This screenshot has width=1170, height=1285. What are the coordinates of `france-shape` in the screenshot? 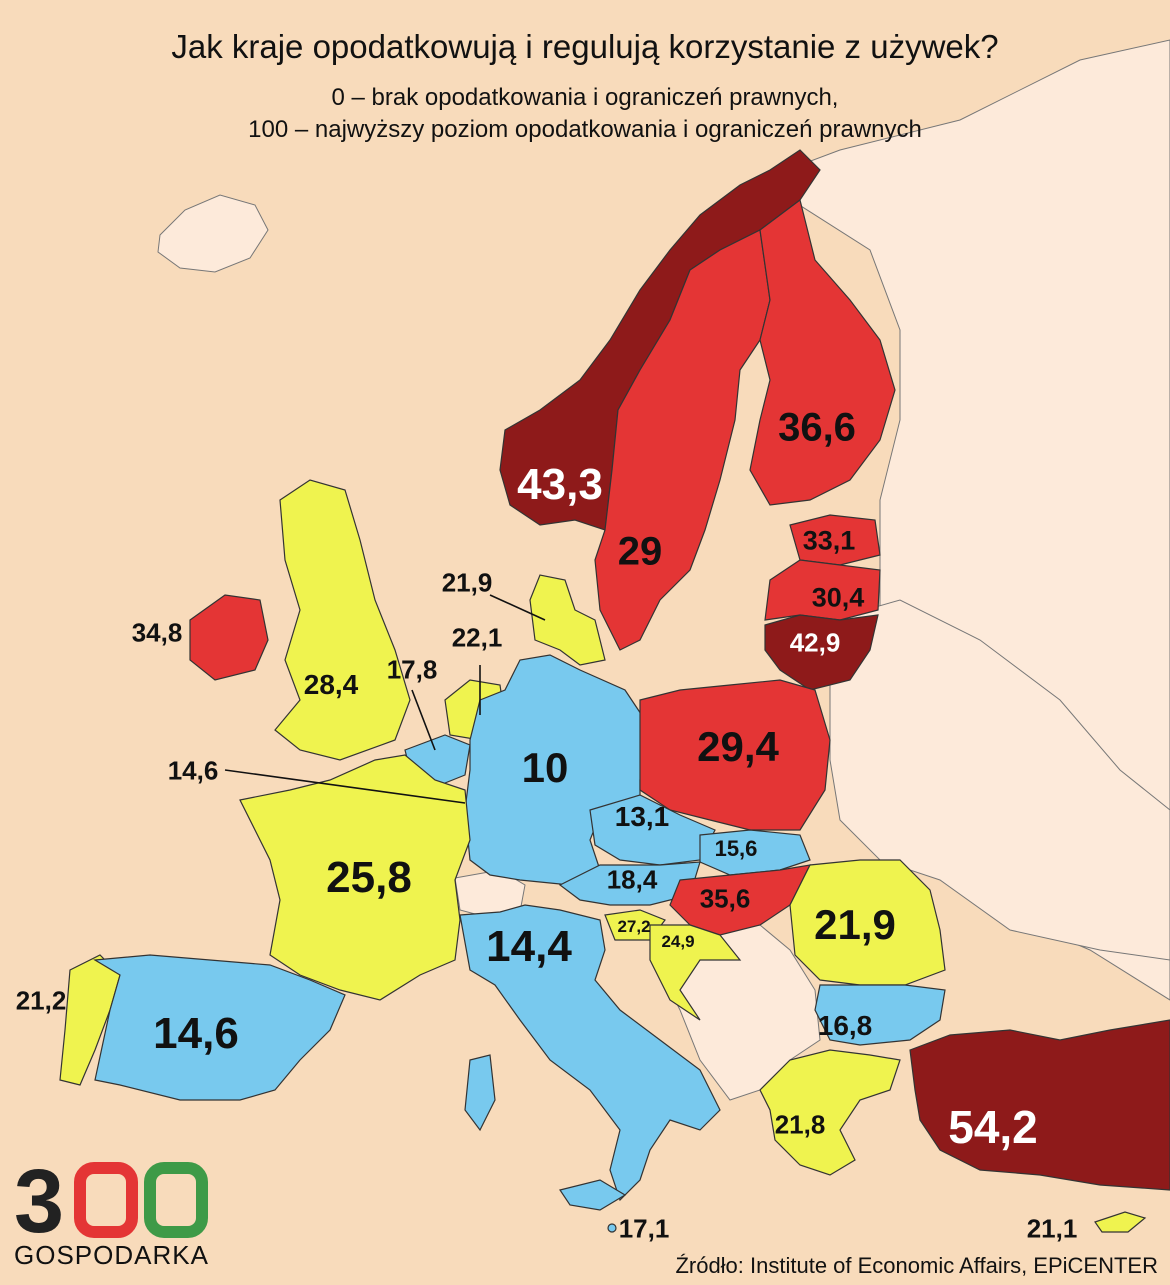 It's located at (355, 877).